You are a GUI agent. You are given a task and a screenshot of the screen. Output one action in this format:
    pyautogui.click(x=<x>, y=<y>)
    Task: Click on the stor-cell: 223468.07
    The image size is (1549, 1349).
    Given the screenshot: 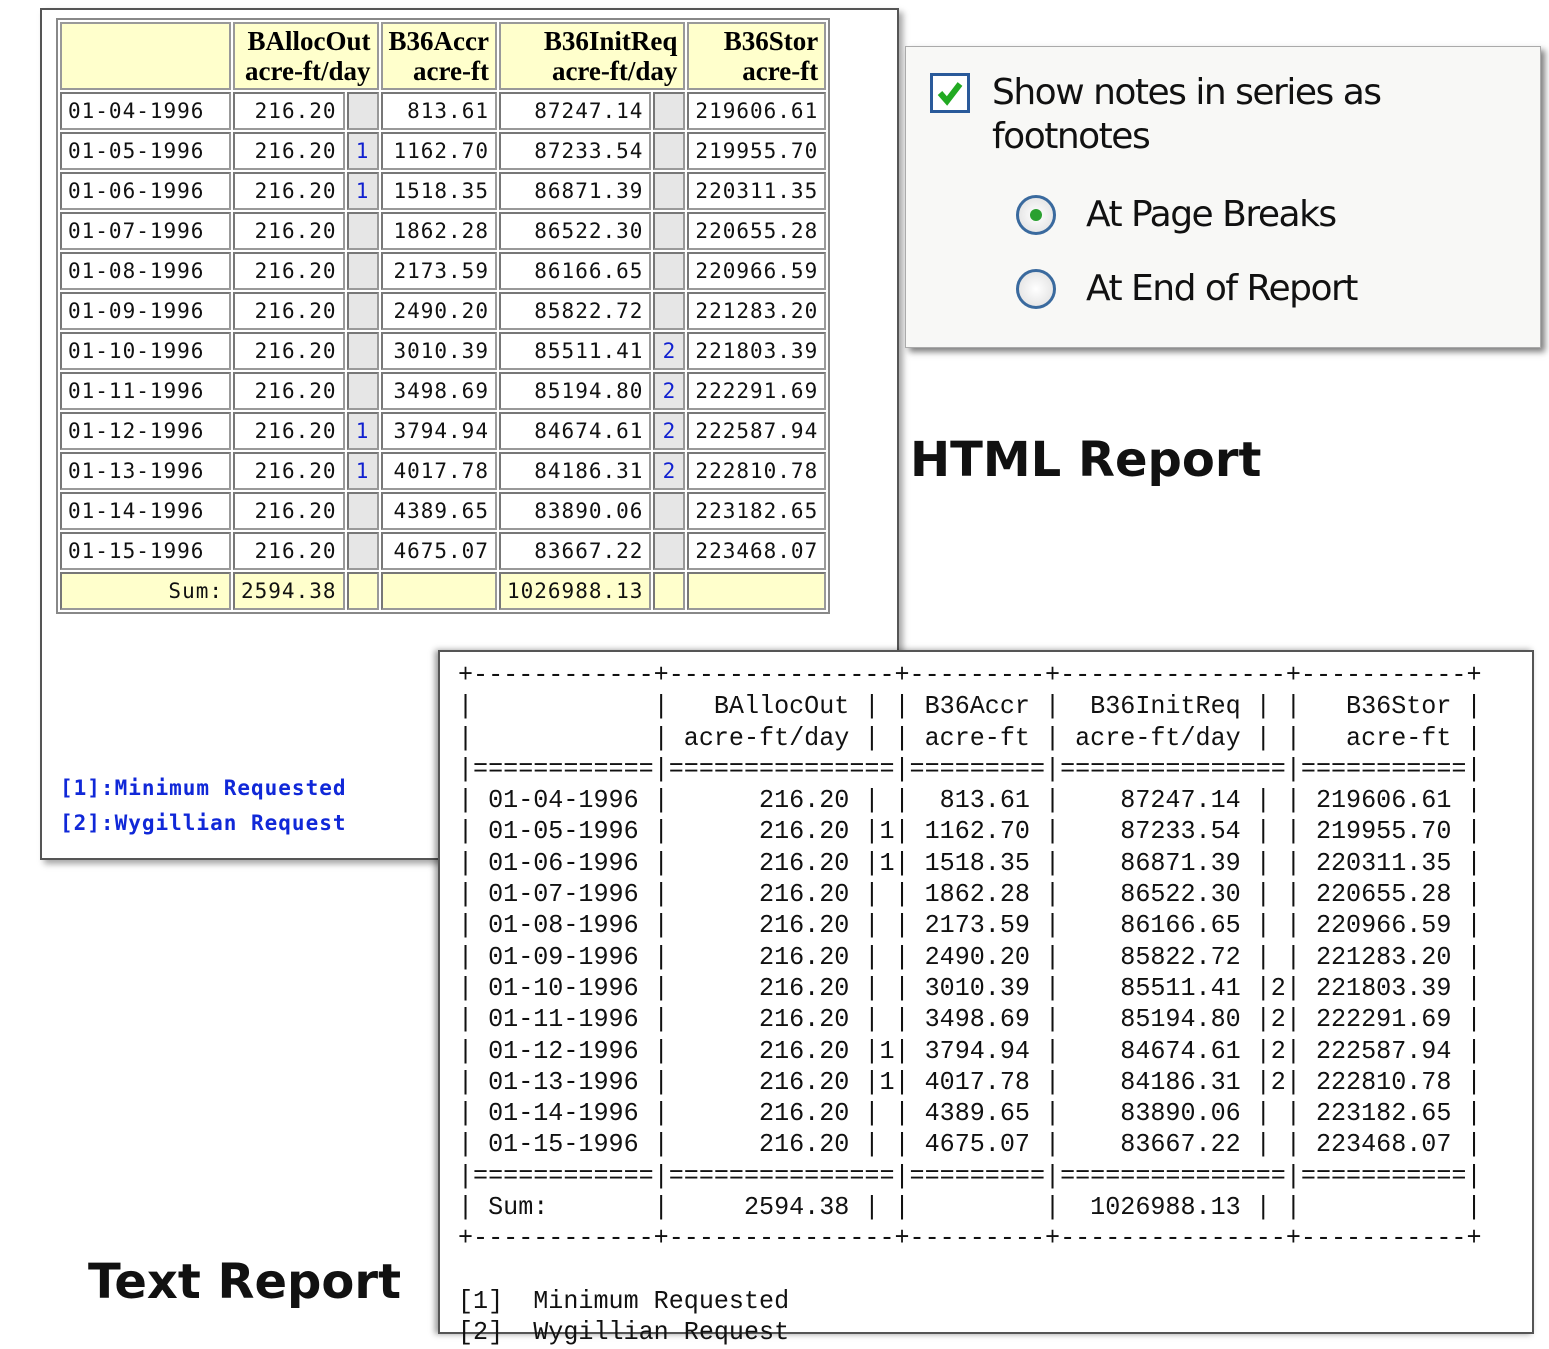 What is the action you would take?
    pyautogui.click(x=757, y=551)
    